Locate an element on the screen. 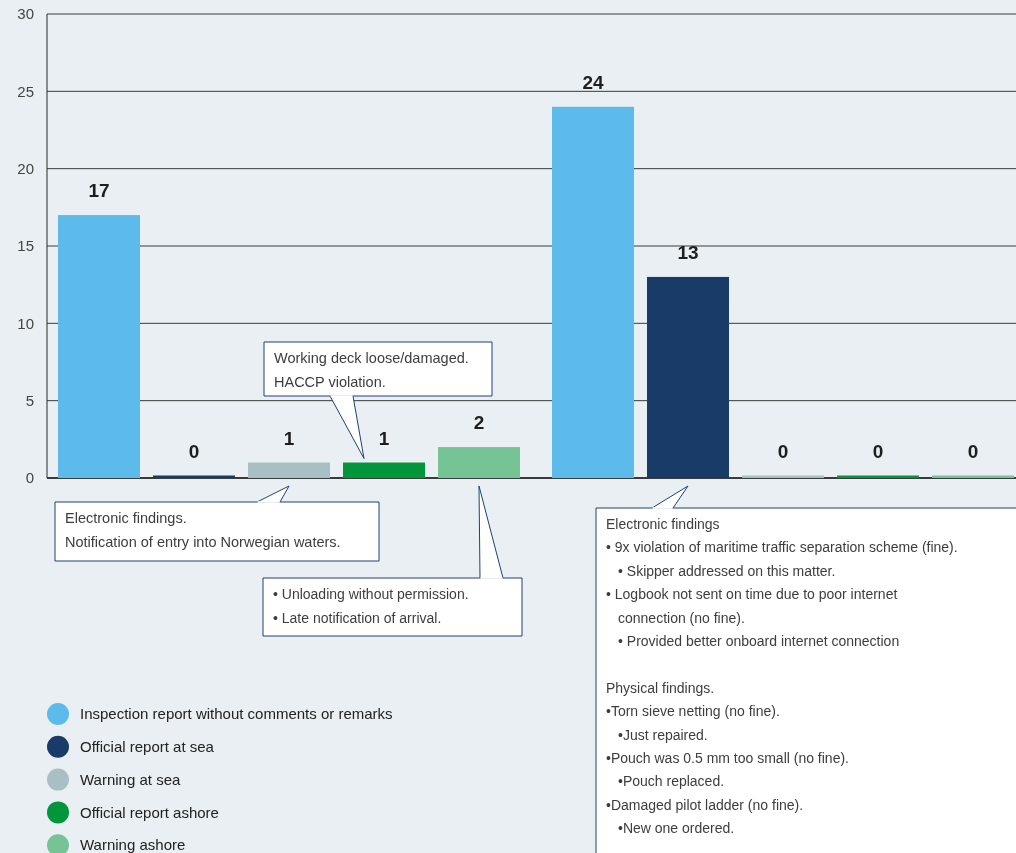 The height and width of the screenshot is (853, 1016). legend-label: Inspection report without comments or remarks is located at coordinates (236, 714).